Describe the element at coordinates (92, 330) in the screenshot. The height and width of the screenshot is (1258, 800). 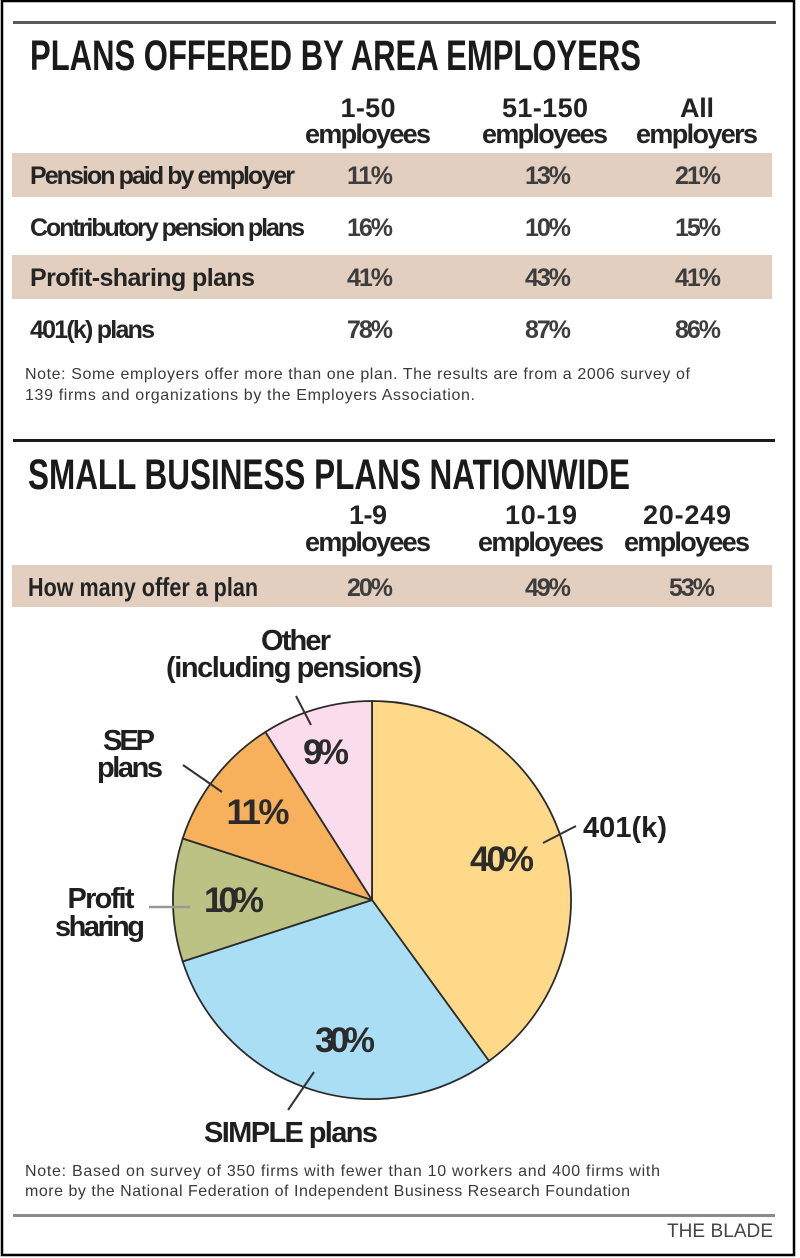
I see `svg-text: 401(k) plans` at that location.